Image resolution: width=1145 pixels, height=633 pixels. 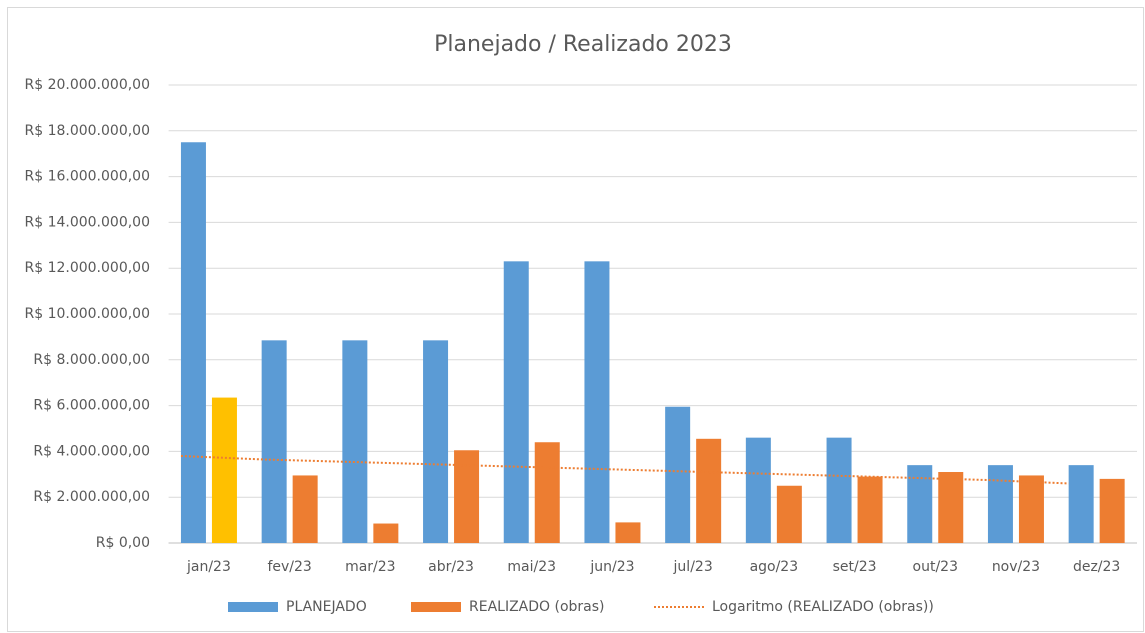 What do you see at coordinates (87, 268) in the screenshot?
I see `y-tick-label: R$ 12.000.000,00` at bounding box center [87, 268].